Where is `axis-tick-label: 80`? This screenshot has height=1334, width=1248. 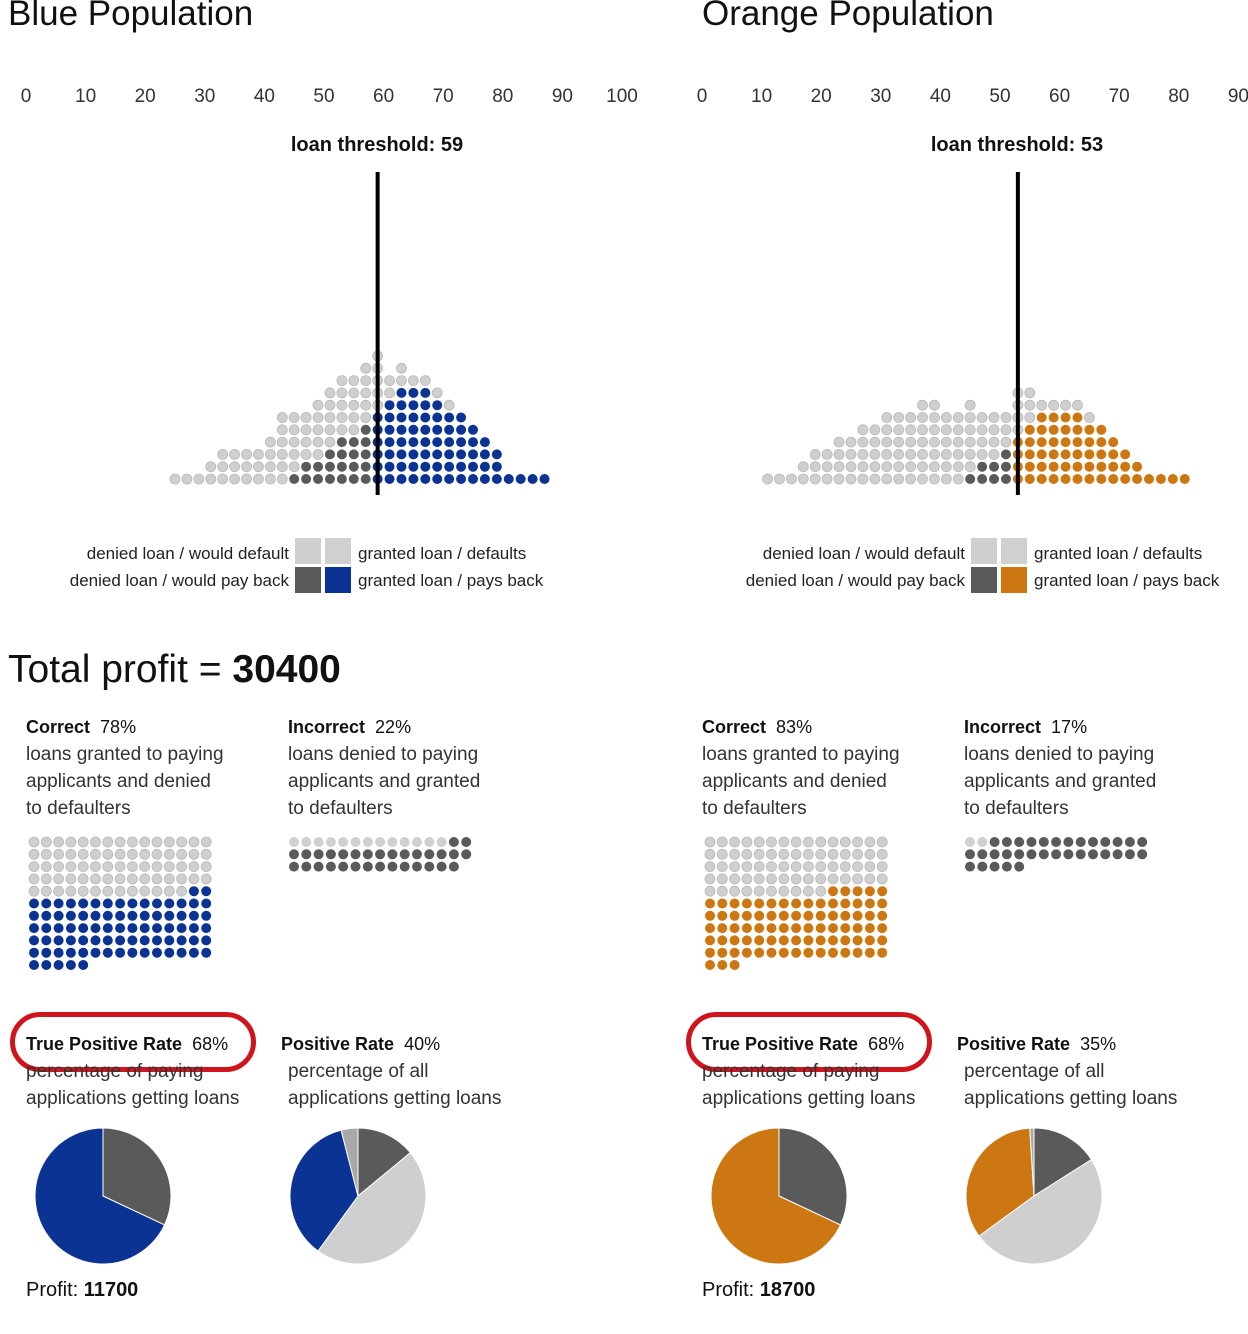
axis-tick-label: 80 is located at coordinates (1179, 96).